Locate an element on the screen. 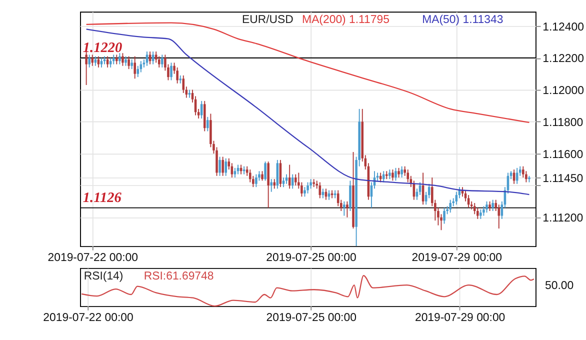  text: MA(200) 1.11795 is located at coordinates (346, 20).